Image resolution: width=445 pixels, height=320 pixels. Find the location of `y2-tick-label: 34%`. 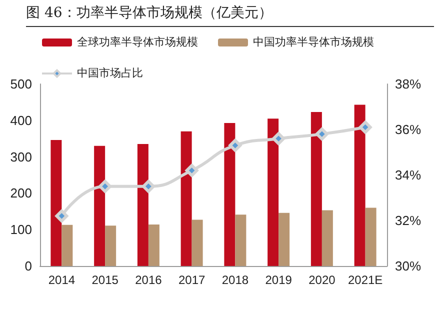

y2-tick-label: 34% is located at coordinates (408, 175).